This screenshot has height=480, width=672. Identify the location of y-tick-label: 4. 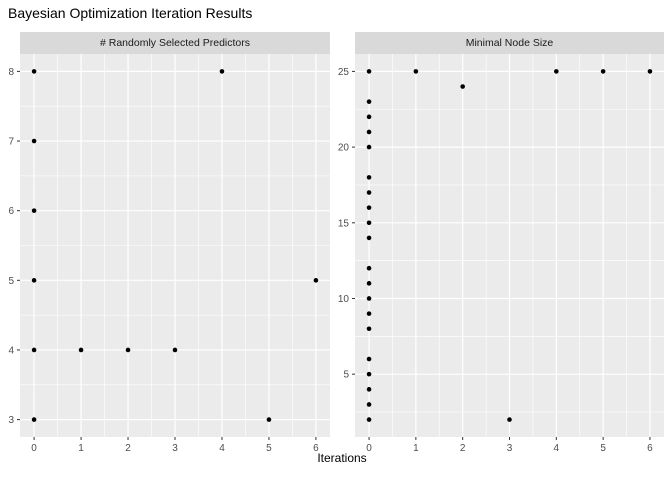
(11, 350).